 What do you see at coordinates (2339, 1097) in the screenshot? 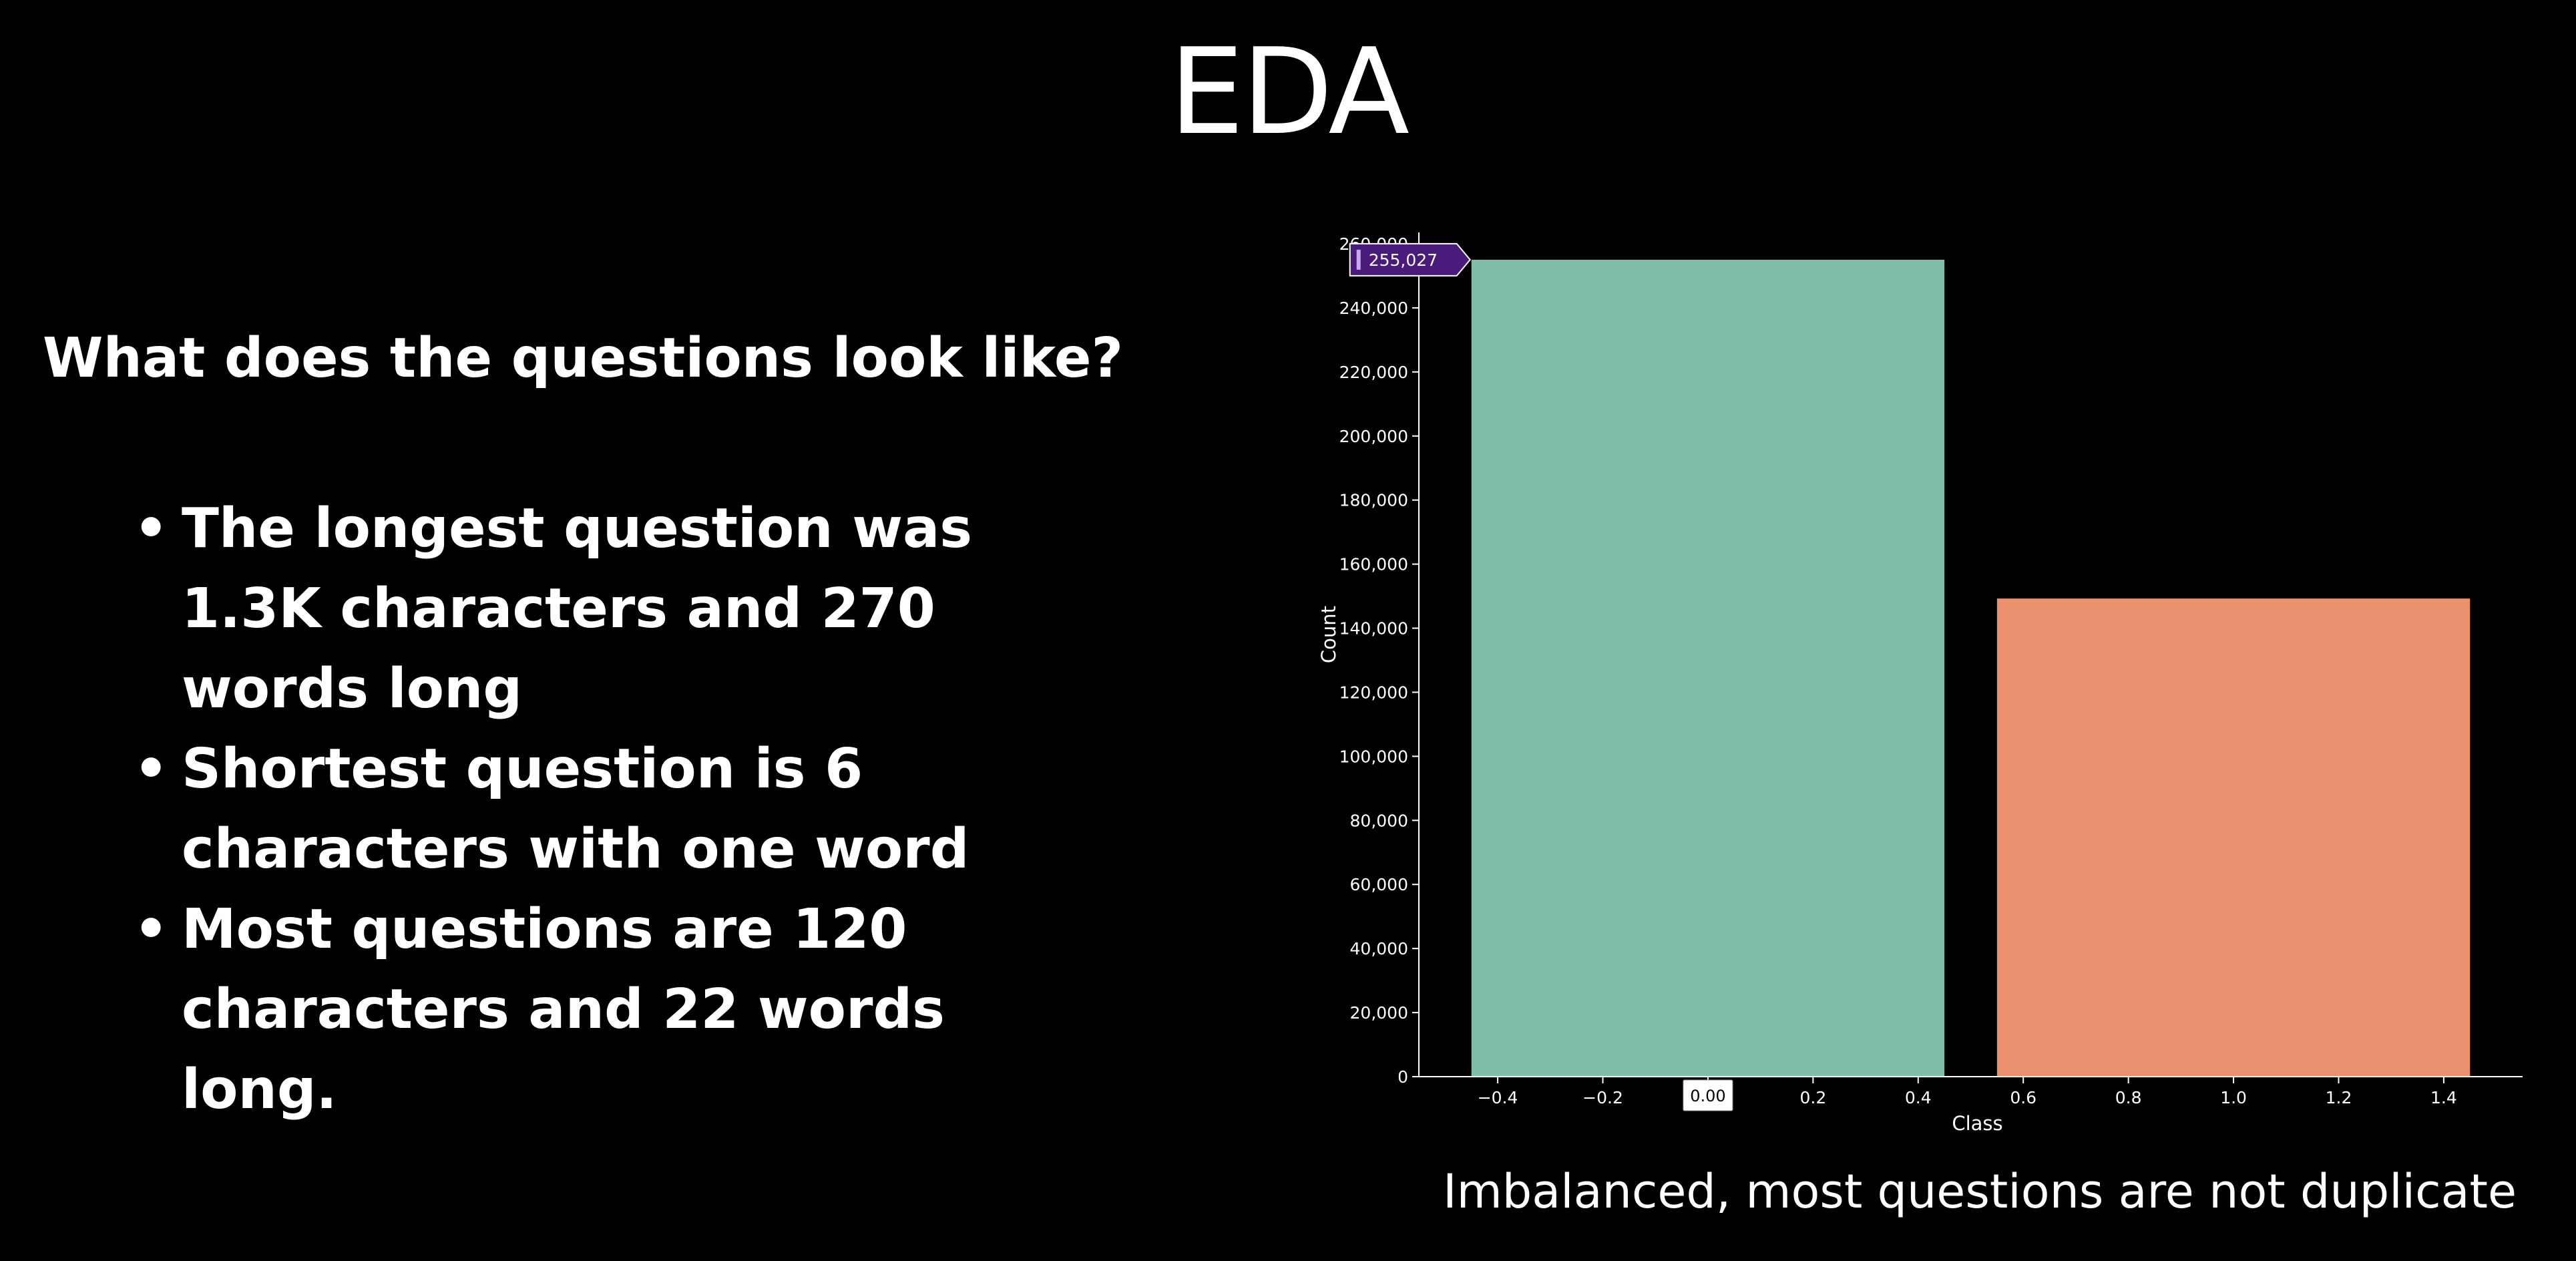
I see `x-tick-label: 1.2` at bounding box center [2339, 1097].